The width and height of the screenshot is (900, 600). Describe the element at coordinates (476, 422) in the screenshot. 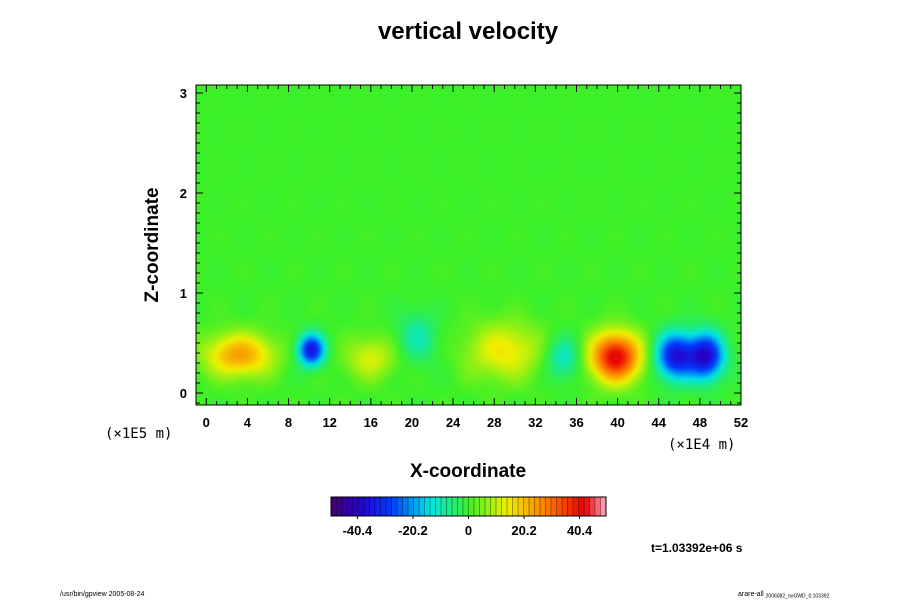

I see `x-tick-labels: 0 4 8 12 16 20 24 28 32 36 40 44 48 52` at that location.